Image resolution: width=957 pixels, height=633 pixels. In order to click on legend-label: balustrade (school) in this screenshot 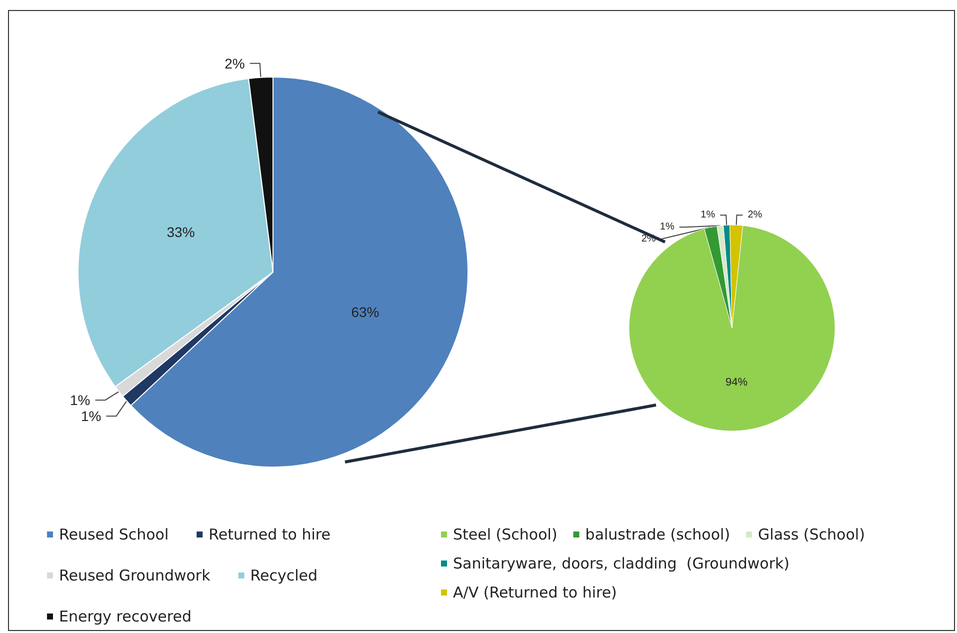, I will do `click(657, 535)`.